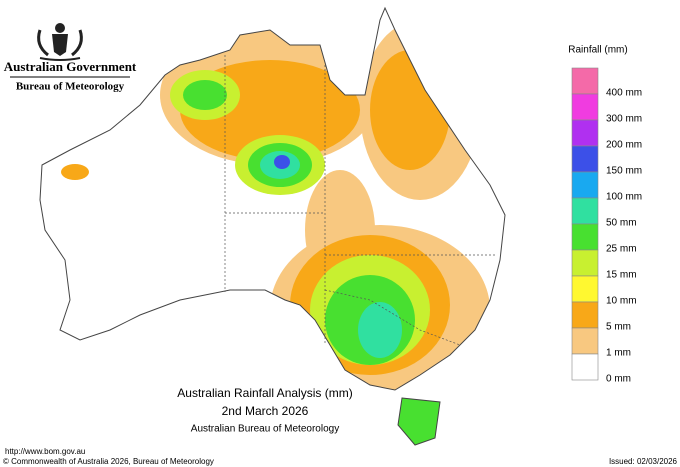 The image size is (680, 467). What do you see at coordinates (45, 451) in the screenshot?
I see `url: http://www.bom.gov.au` at bounding box center [45, 451].